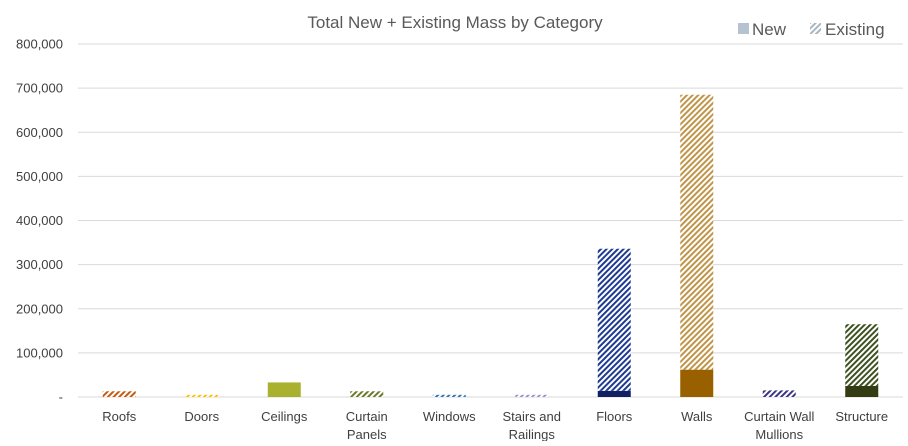 This screenshot has height=446, width=908. Describe the element at coordinates (202, 395) in the screenshot. I see `bar-existing-doors` at that location.